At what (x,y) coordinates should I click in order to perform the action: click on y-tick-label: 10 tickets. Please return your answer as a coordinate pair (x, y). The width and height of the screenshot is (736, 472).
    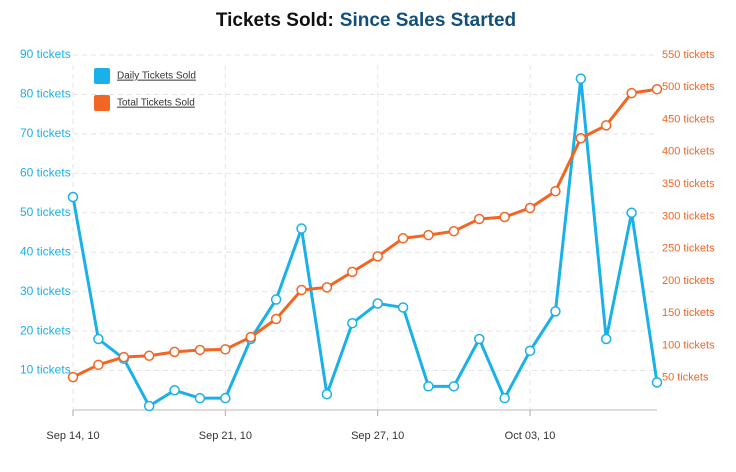
    Looking at the image, I should click on (45, 370).